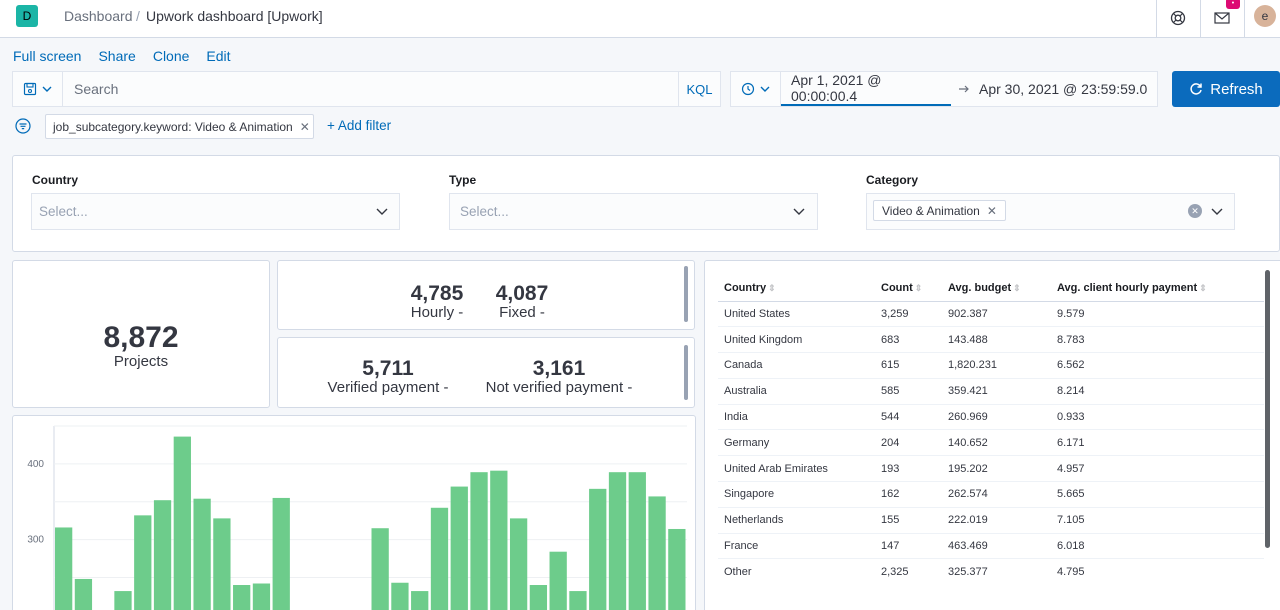  Describe the element at coordinates (699, 89) in the screenshot. I see `kql-language-toggle: KQL` at that location.